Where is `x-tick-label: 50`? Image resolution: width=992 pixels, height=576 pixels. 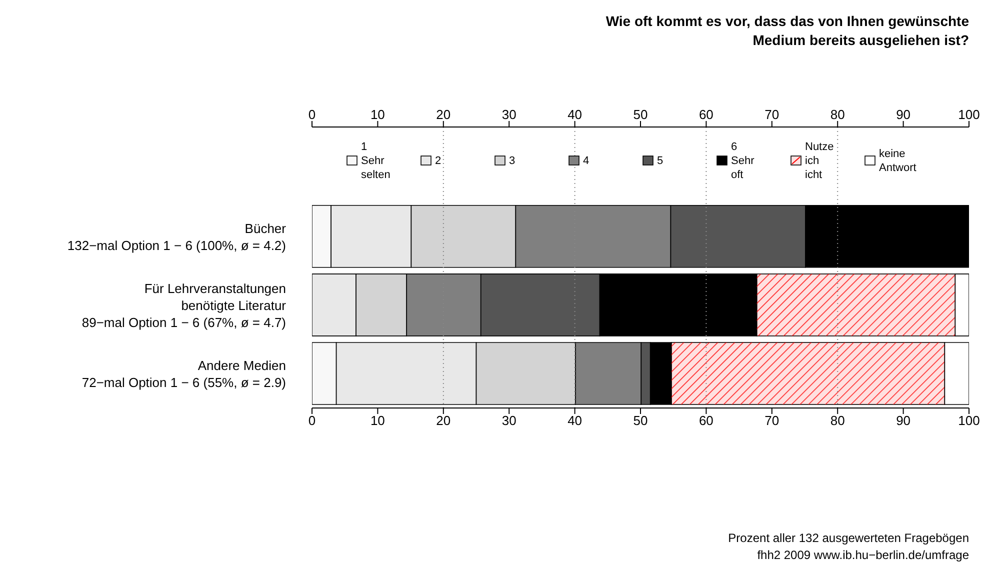 x-tick-label: 50 is located at coordinates (640, 420).